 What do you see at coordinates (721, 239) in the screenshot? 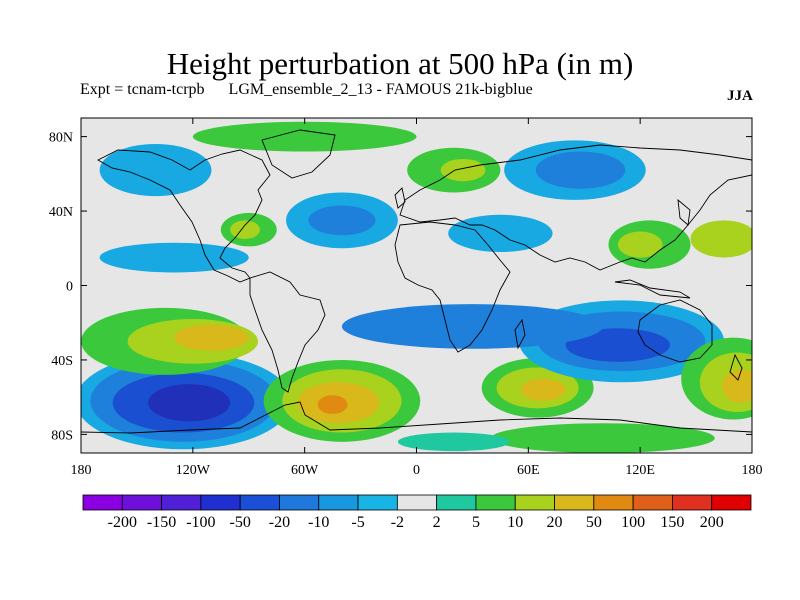
I see `contour-region-west-pacific-green` at bounding box center [721, 239].